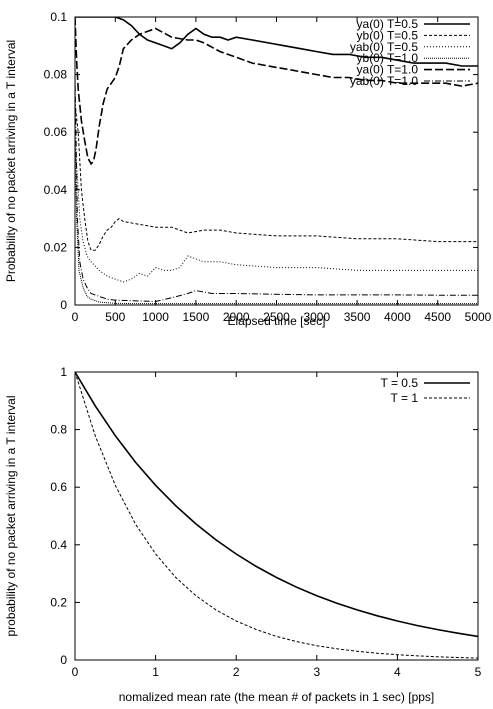 The image size is (493, 709). What do you see at coordinates (236, 317) in the screenshot?
I see `x-tick-label: 2000` at bounding box center [236, 317].